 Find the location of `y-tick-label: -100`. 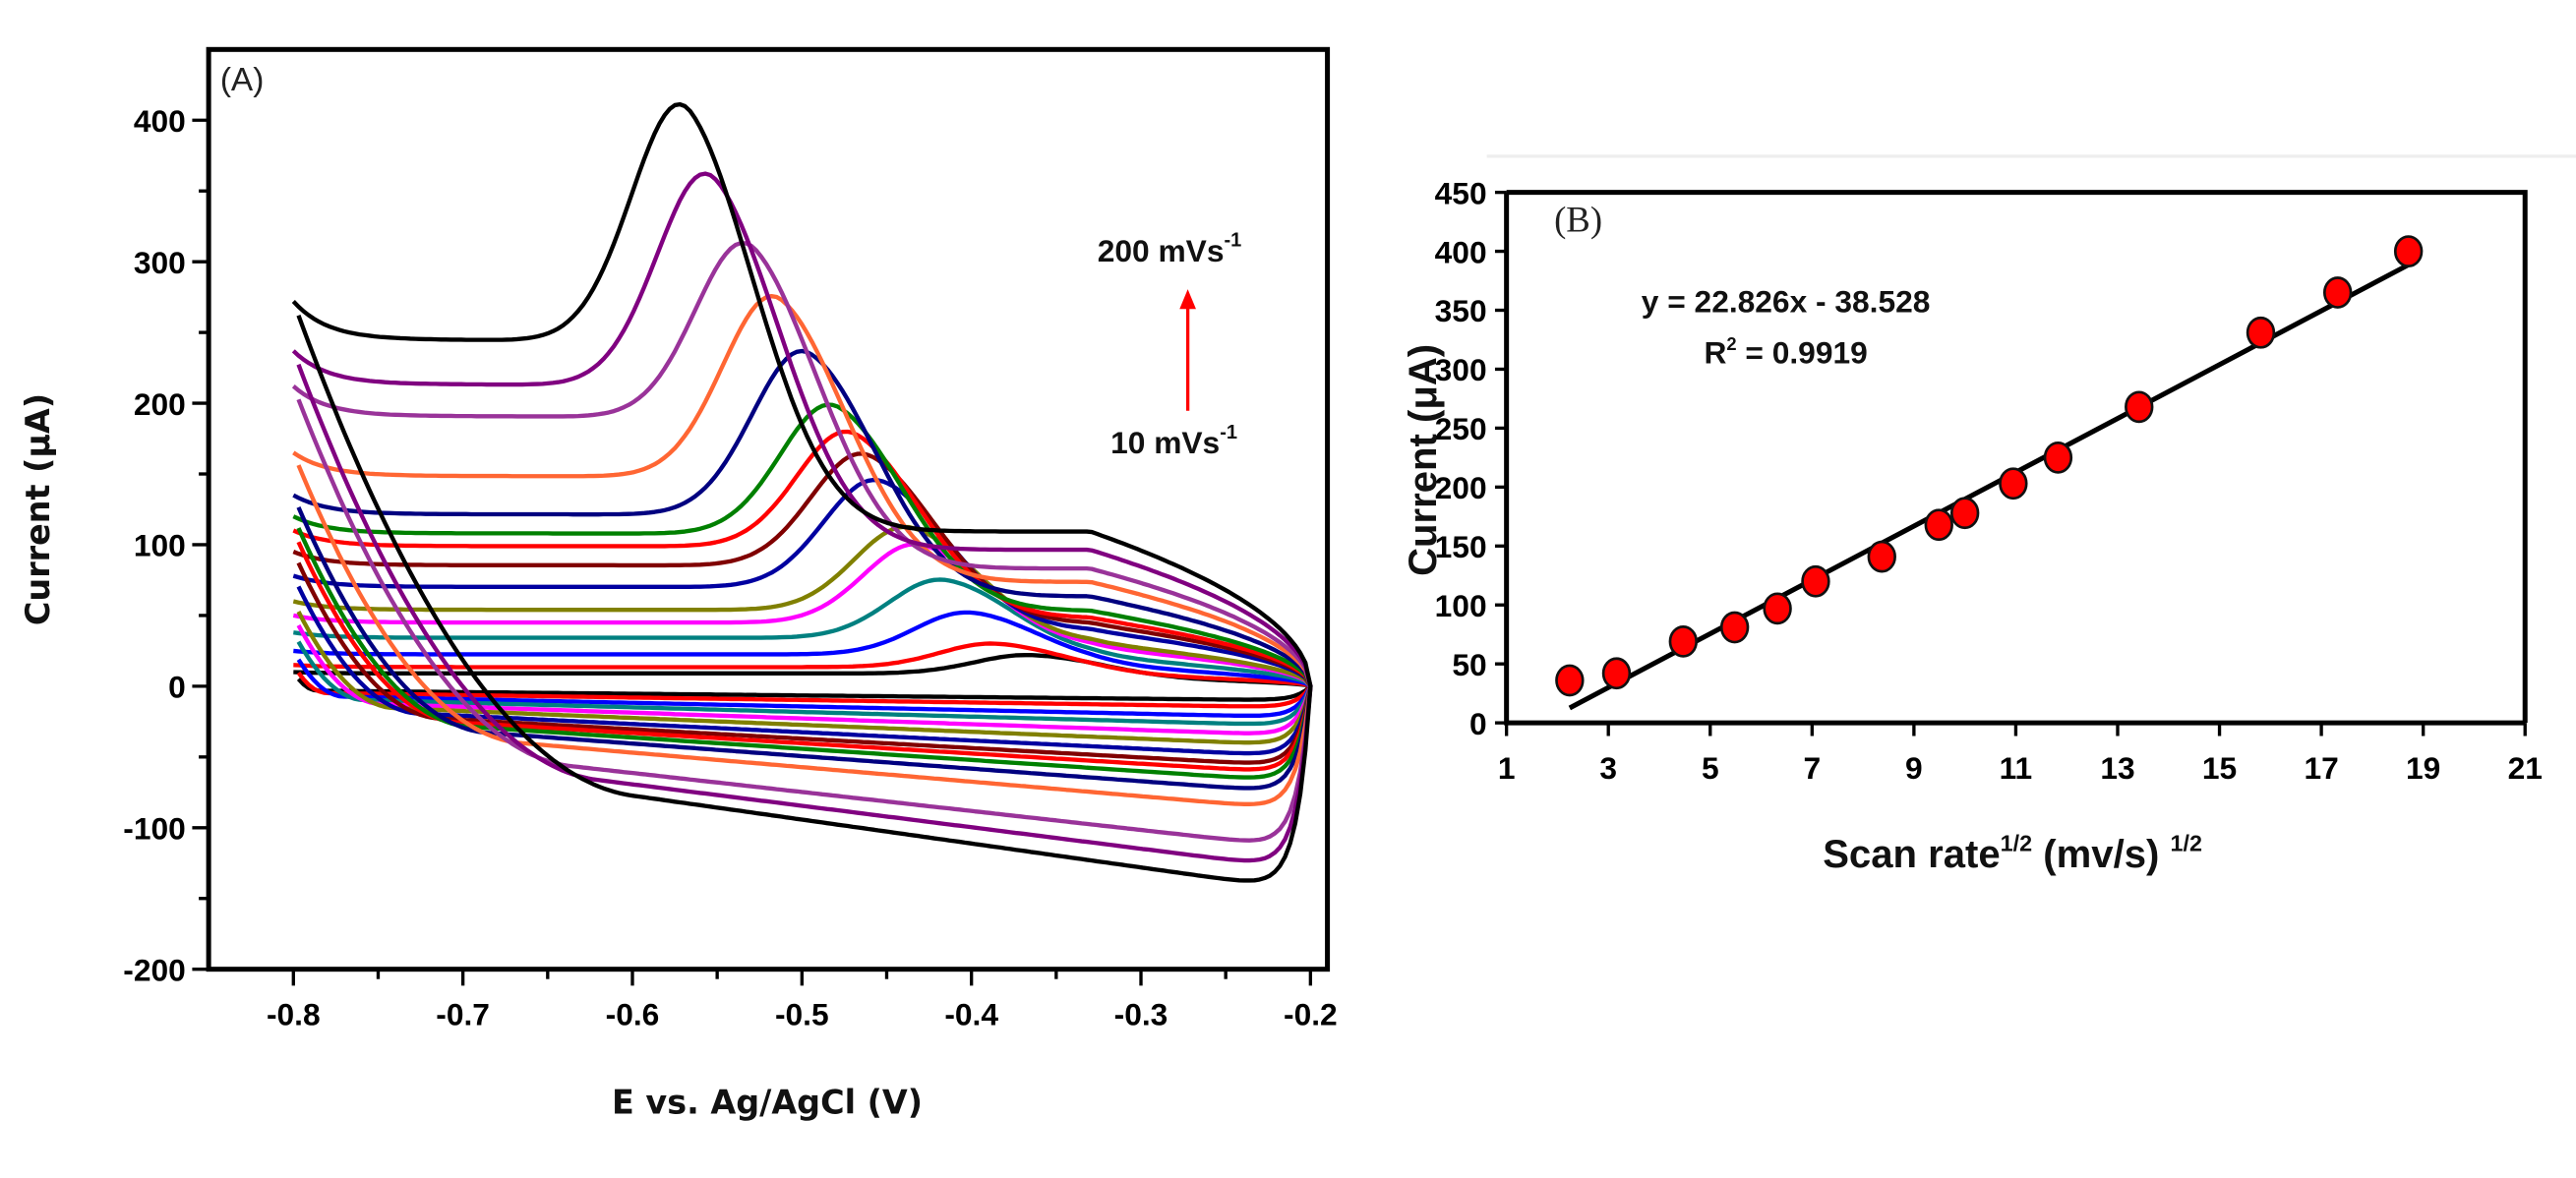

y-tick-label: -100 is located at coordinates (154, 828).